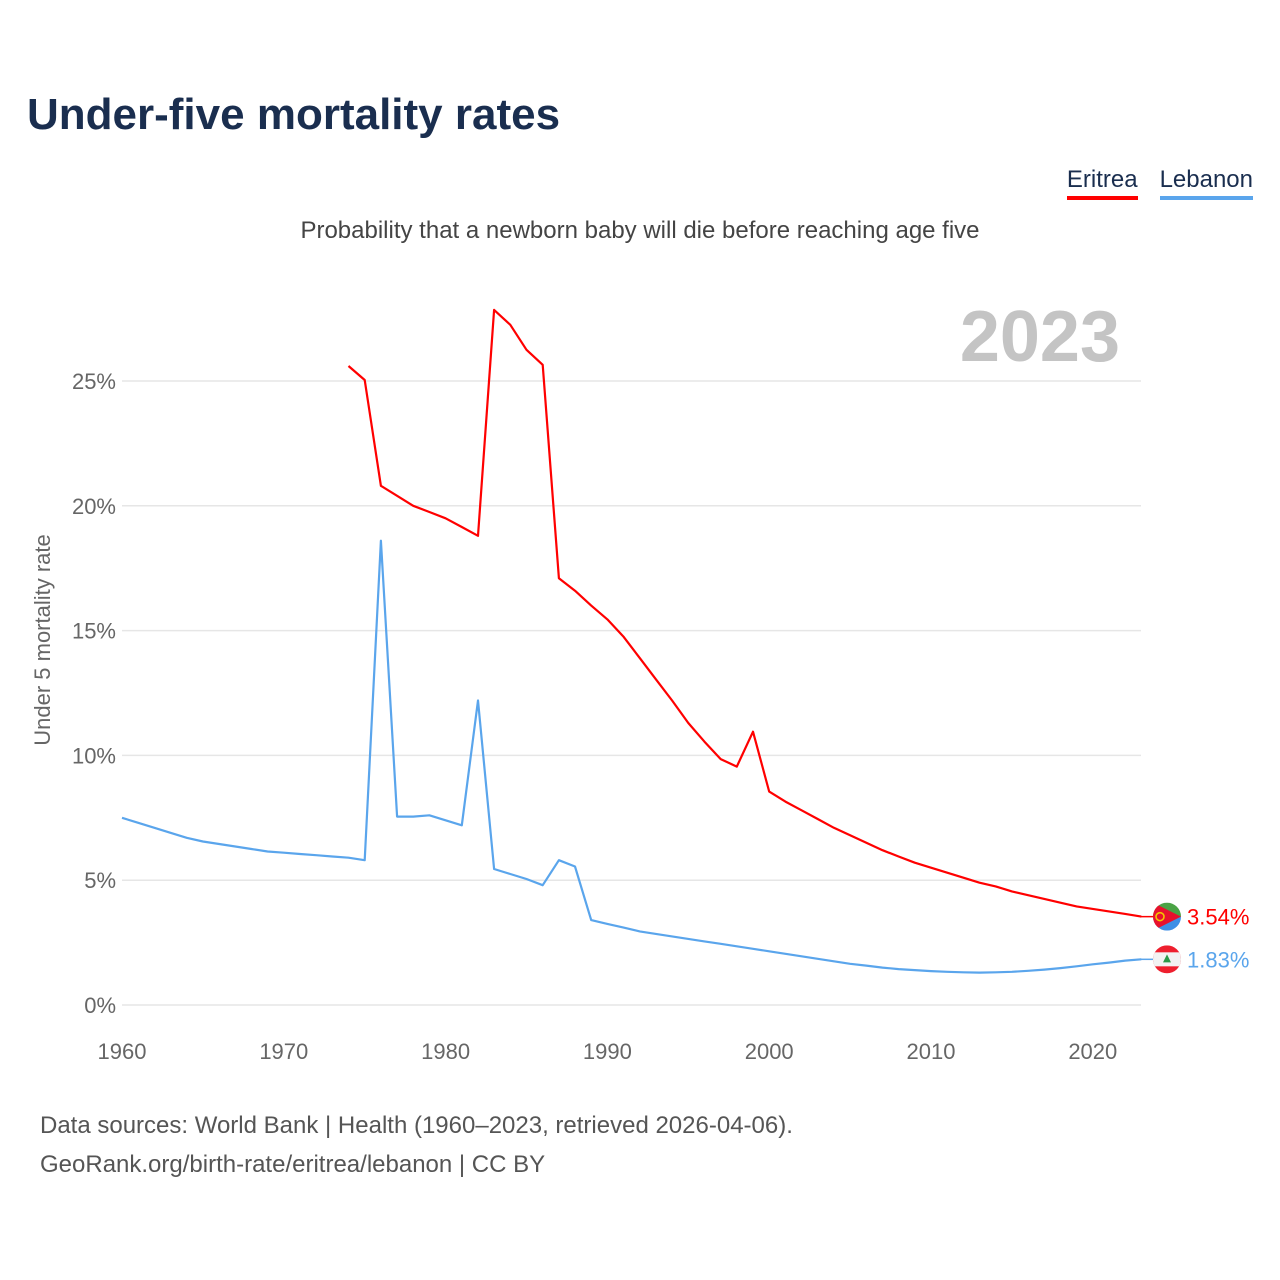 This screenshot has height=1280, width=1280. I want to click on end-value-label-lebanon: 1.83%, so click(1218, 959).